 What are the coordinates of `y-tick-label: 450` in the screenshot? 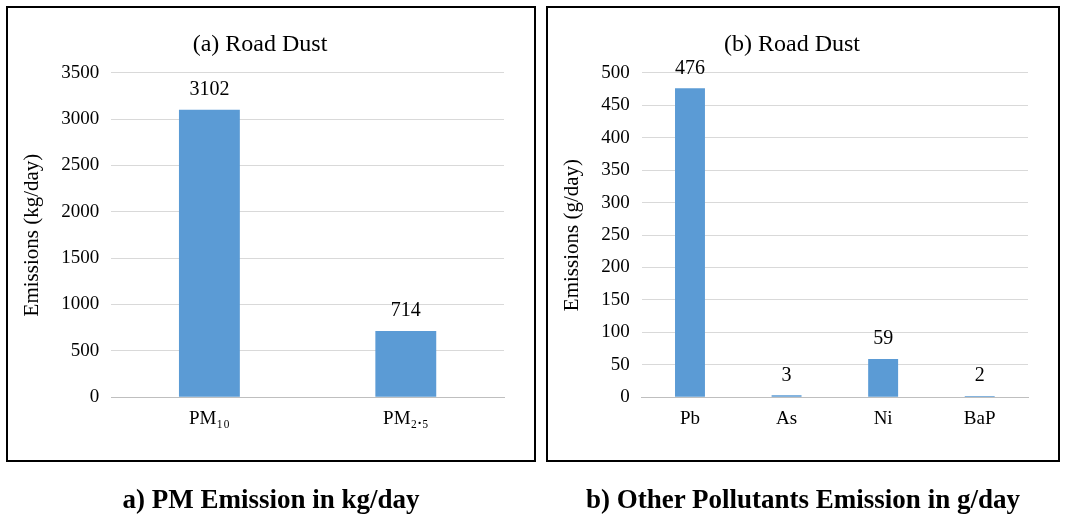 It's located at (615, 104).